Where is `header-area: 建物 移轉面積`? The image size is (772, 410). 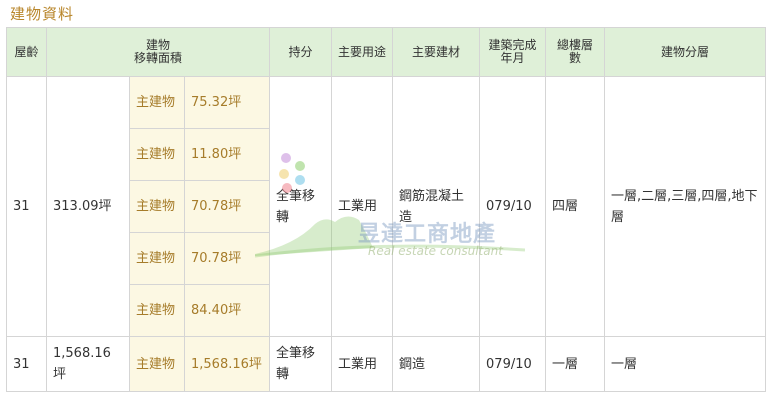
header-area: 建物 移轉面積 is located at coordinates (158, 52).